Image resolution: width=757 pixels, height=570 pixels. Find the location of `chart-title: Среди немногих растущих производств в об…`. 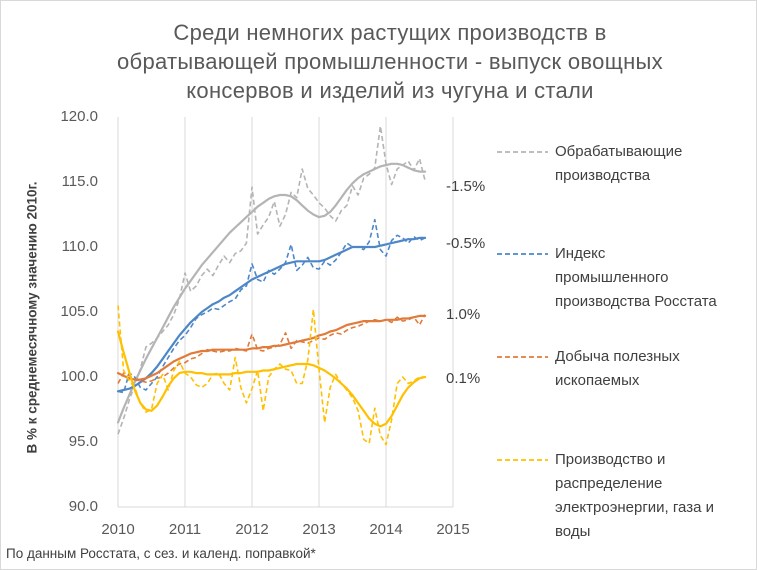

chart-title: Среди немногих растущих производств в об… is located at coordinates (390, 61).